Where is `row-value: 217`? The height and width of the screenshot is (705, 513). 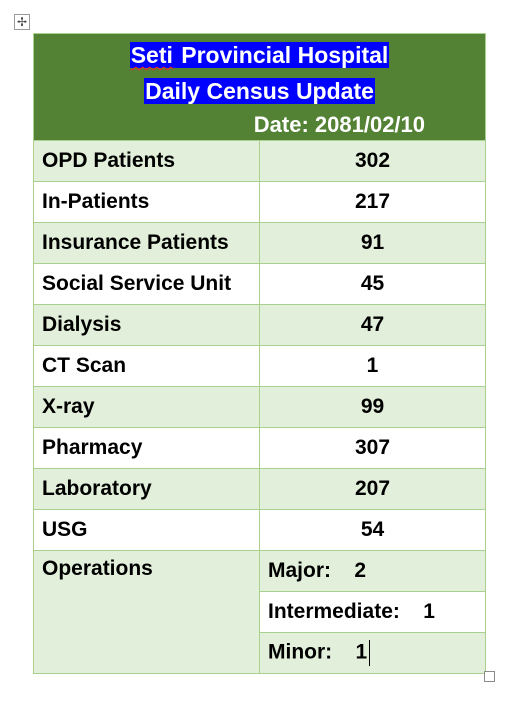 row-value: 217 is located at coordinates (372, 202).